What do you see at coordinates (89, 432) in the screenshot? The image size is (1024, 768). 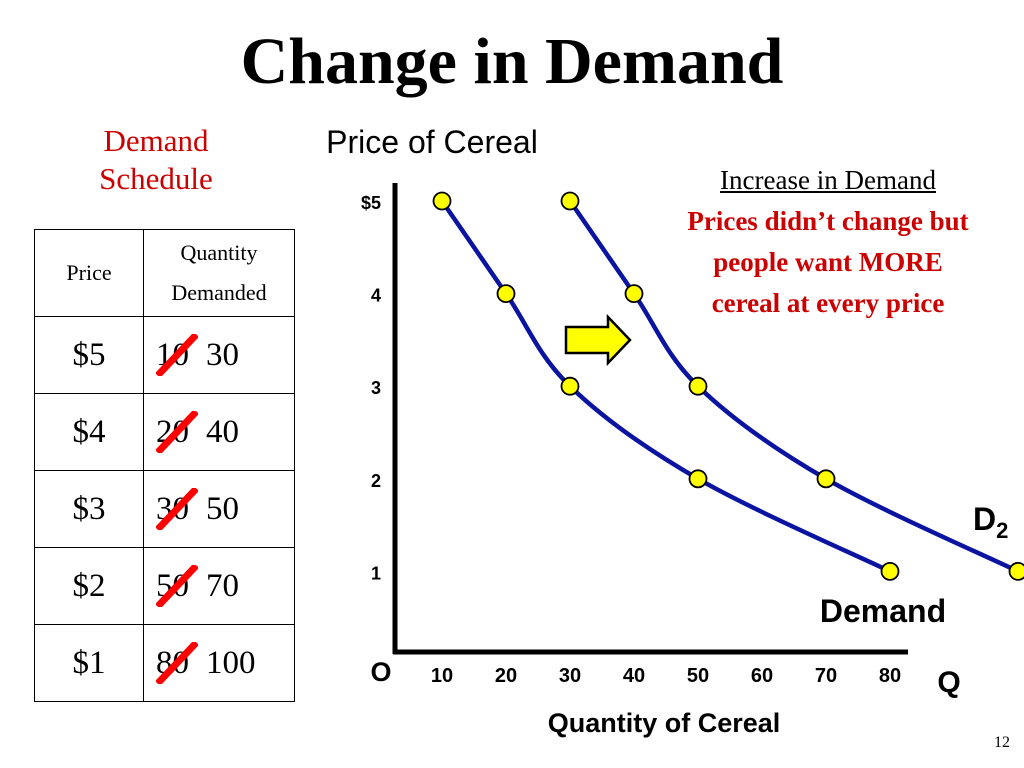 I see `price-cell: $4` at bounding box center [89, 432].